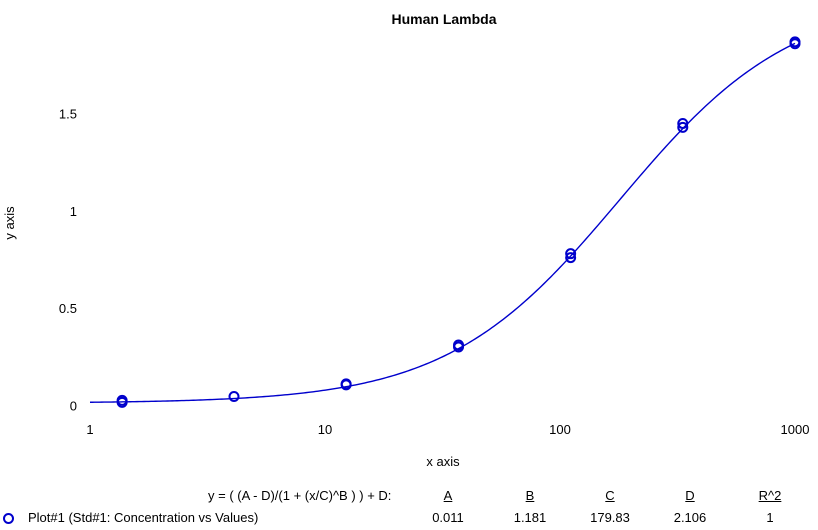 The width and height of the screenshot is (818, 530). Describe the element at coordinates (143, 517) in the screenshot. I see `legend-series-label: Plot#1 (Std#1: Concentration vs Values)` at that location.